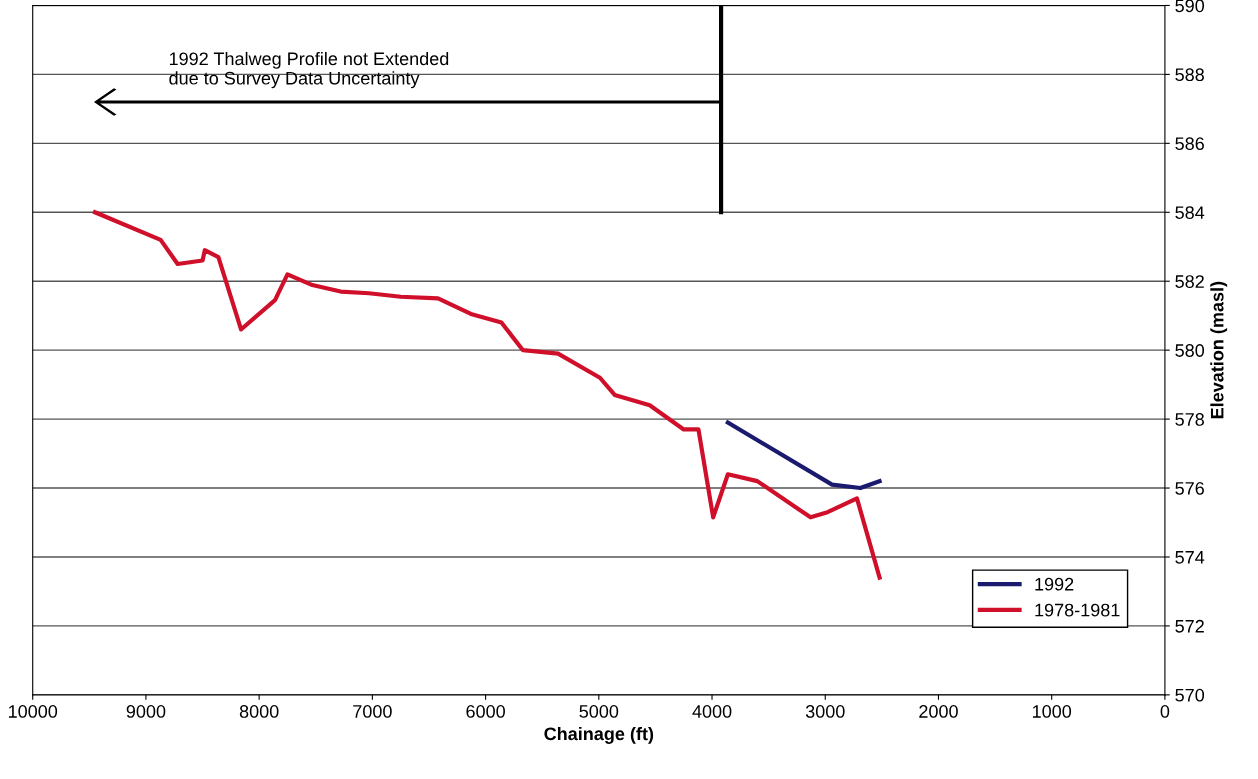  What do you see at coordinates (825, 711) in the screenshot?
I see `x-tick-label: 3000` at bounding box center [825, 711].